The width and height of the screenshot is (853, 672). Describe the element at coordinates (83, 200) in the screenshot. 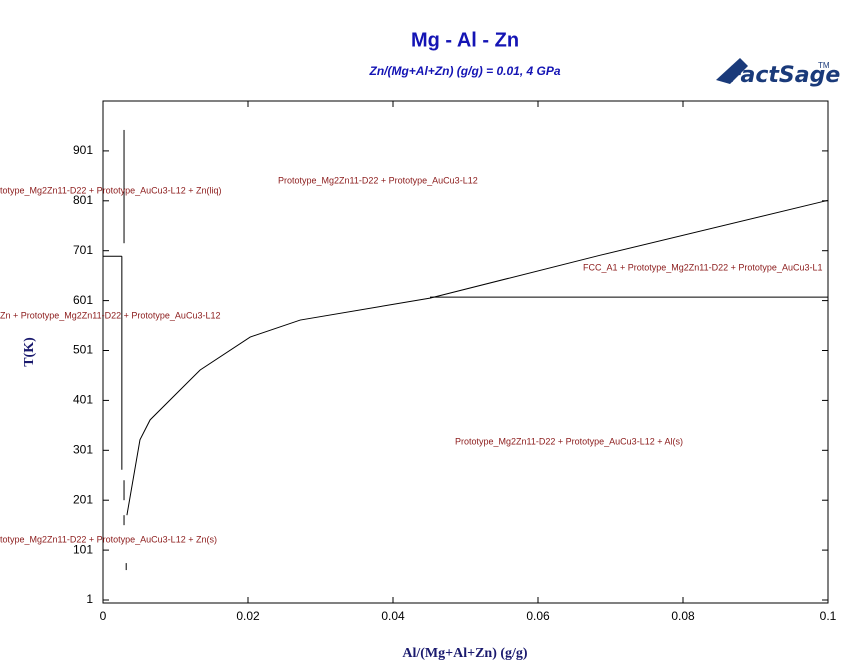

I see `y-tick-label: 801` at that location.